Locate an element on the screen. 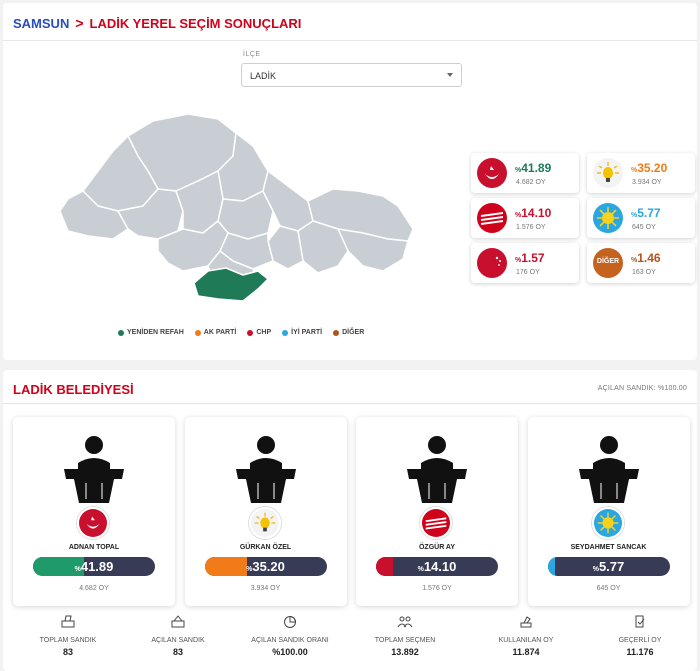  percent-value: 1.57 is located at coordinates (533, 258).